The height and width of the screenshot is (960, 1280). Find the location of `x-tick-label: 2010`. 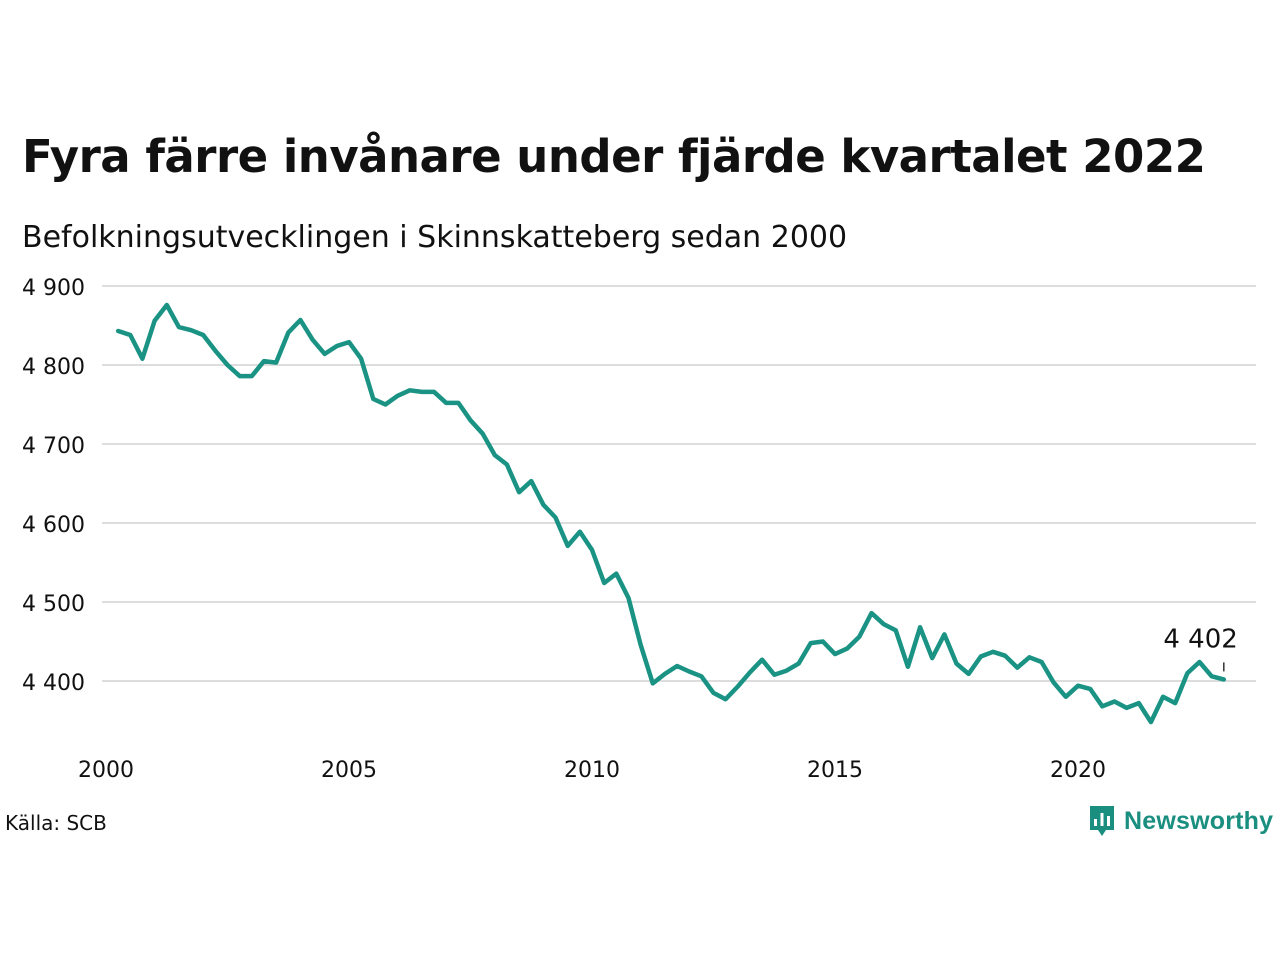

x-tick-label: 2010 is located at coordinates (592, 770).